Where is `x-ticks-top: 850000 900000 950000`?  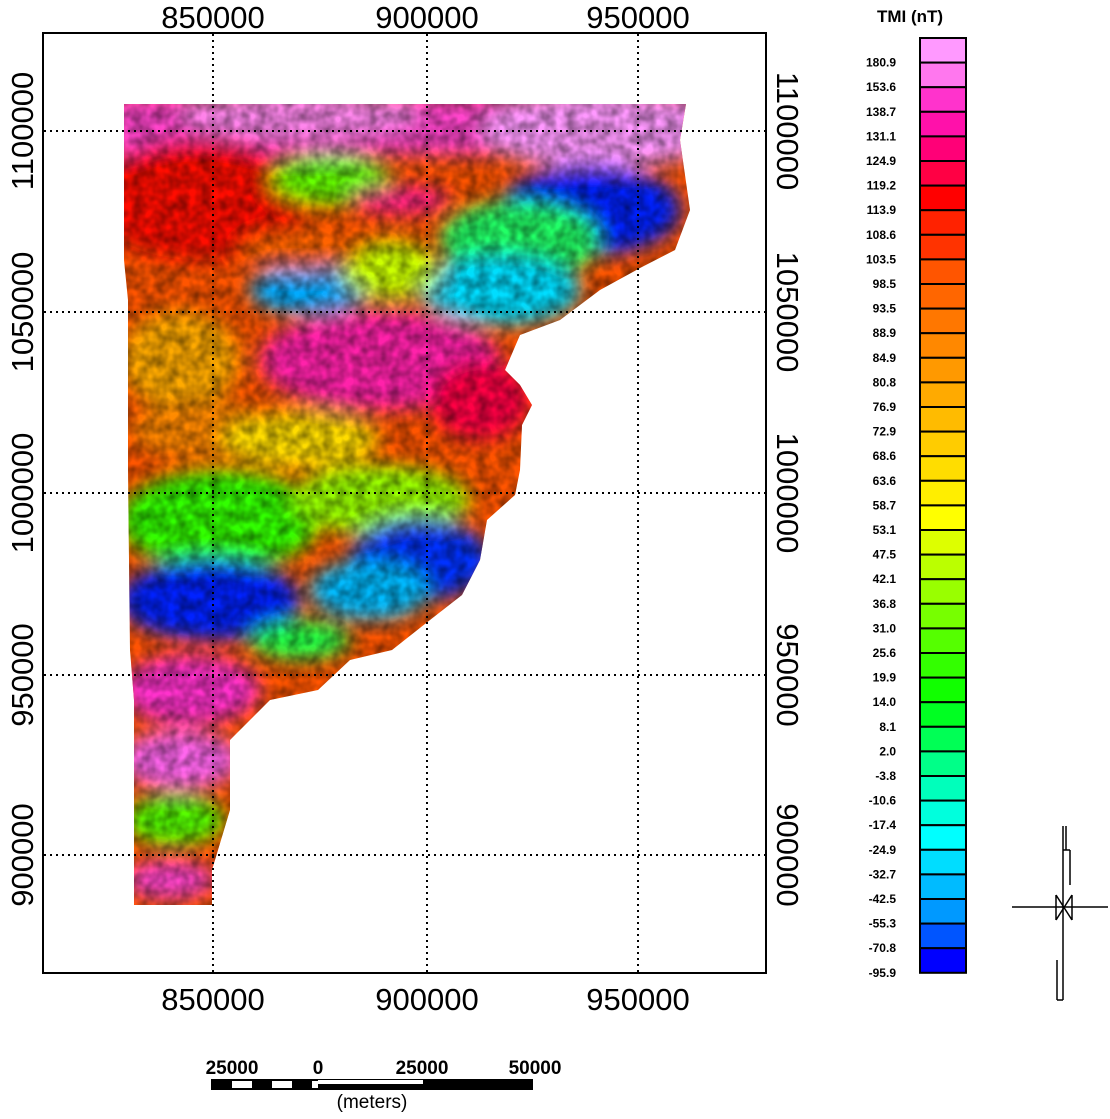
x-ticks-top: 850000 900000 950000 is located at coordinates (425, 17).